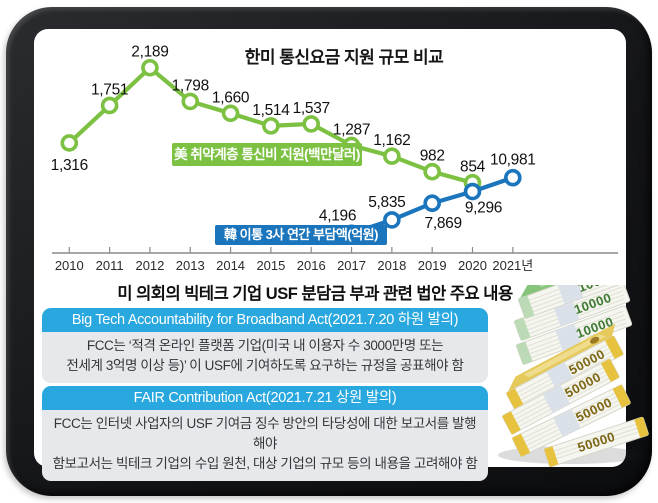 Image resolution: width=658 pixels, height=503 pixels. What do you see at coordinates (432, 156) in the screenshot?
I see `data-point-value-label: 982` at bounding box center [432, 156].